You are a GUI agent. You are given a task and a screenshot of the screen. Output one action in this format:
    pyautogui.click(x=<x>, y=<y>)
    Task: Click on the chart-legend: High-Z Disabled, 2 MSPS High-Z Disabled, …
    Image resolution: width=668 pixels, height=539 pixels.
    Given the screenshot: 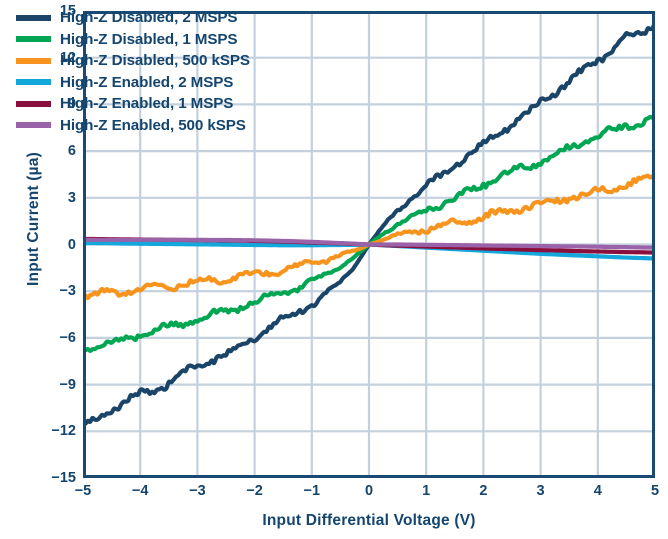 What is the action you would take?
    pyautogui.click(x=133, y=71)
    